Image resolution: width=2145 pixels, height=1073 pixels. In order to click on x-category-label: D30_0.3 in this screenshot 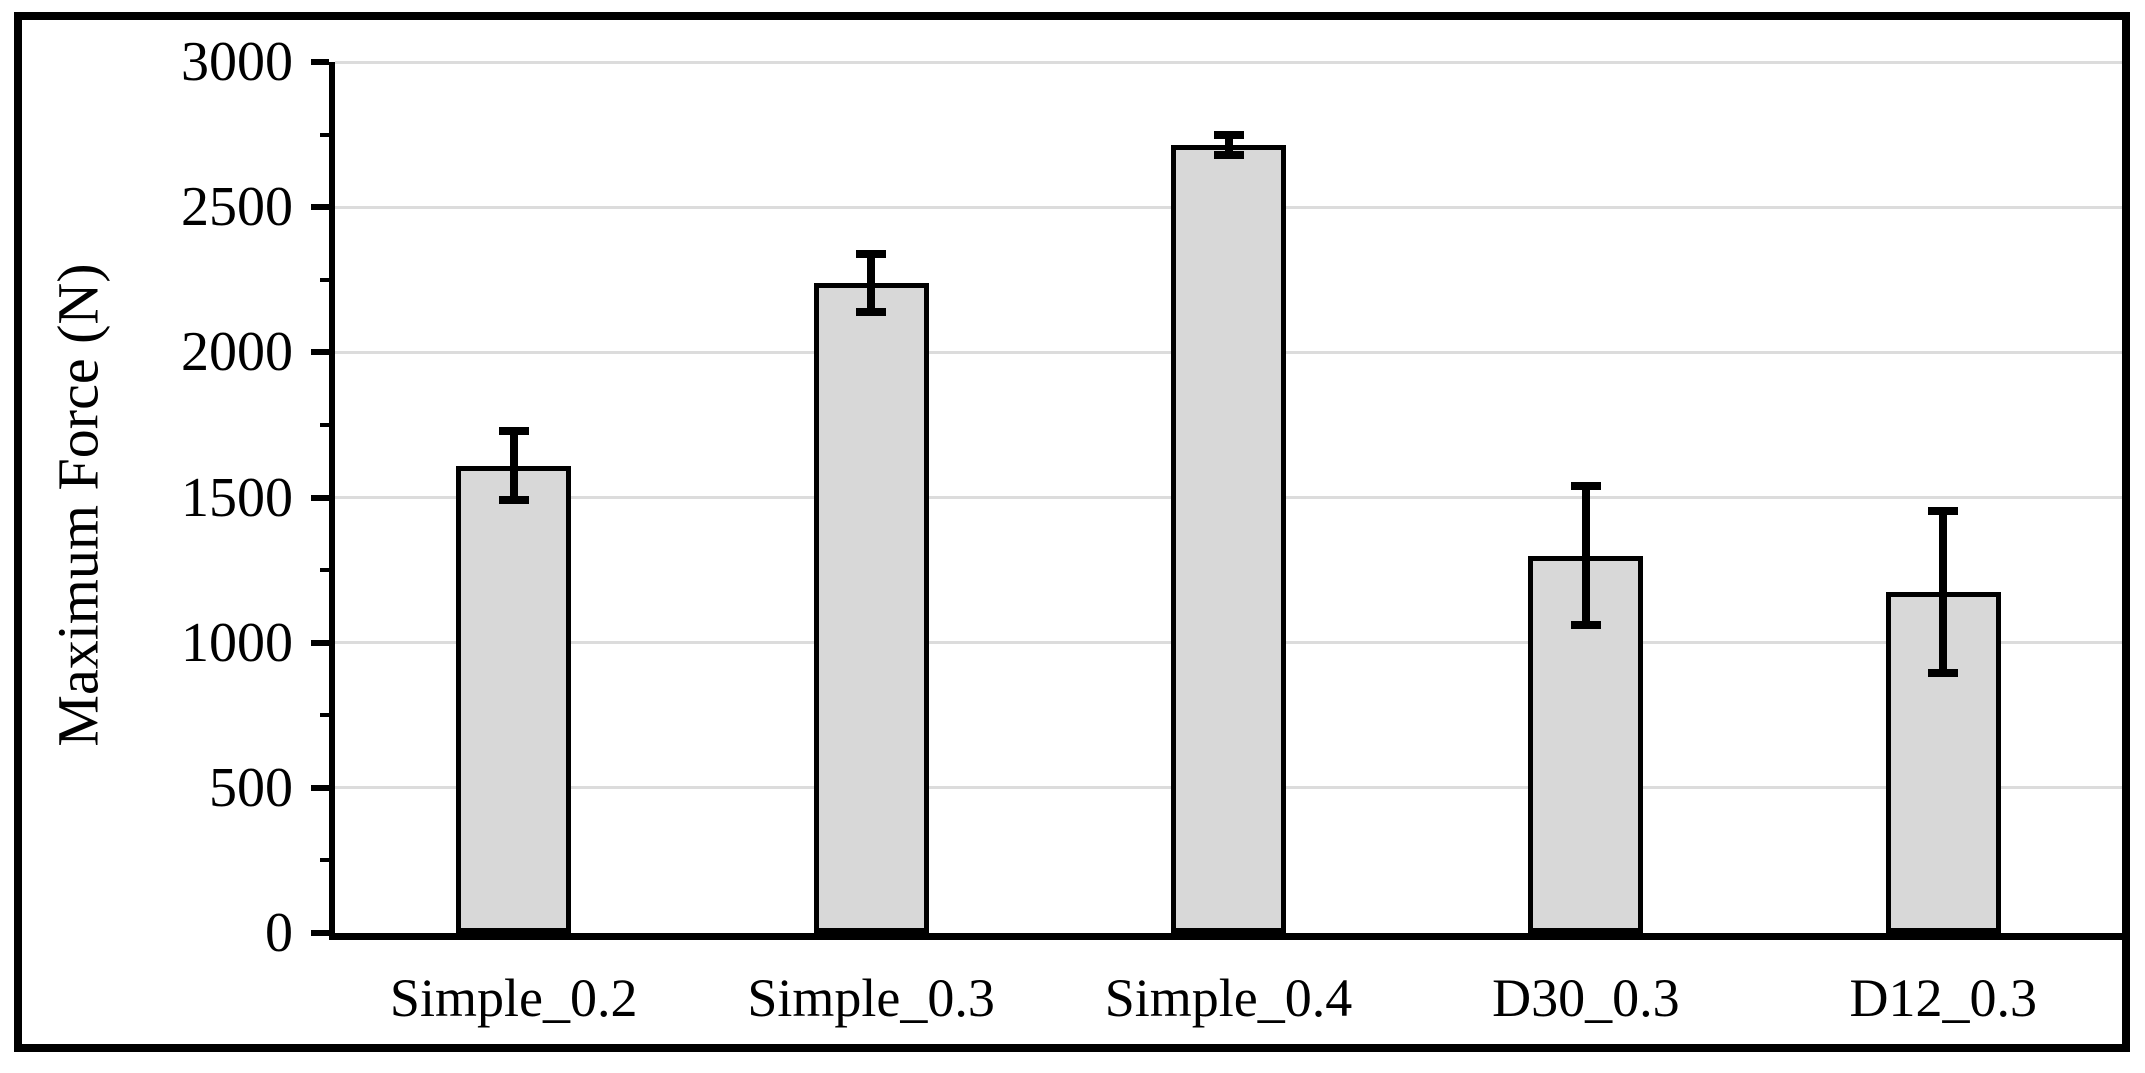, I will do `click(1586, 998)`.